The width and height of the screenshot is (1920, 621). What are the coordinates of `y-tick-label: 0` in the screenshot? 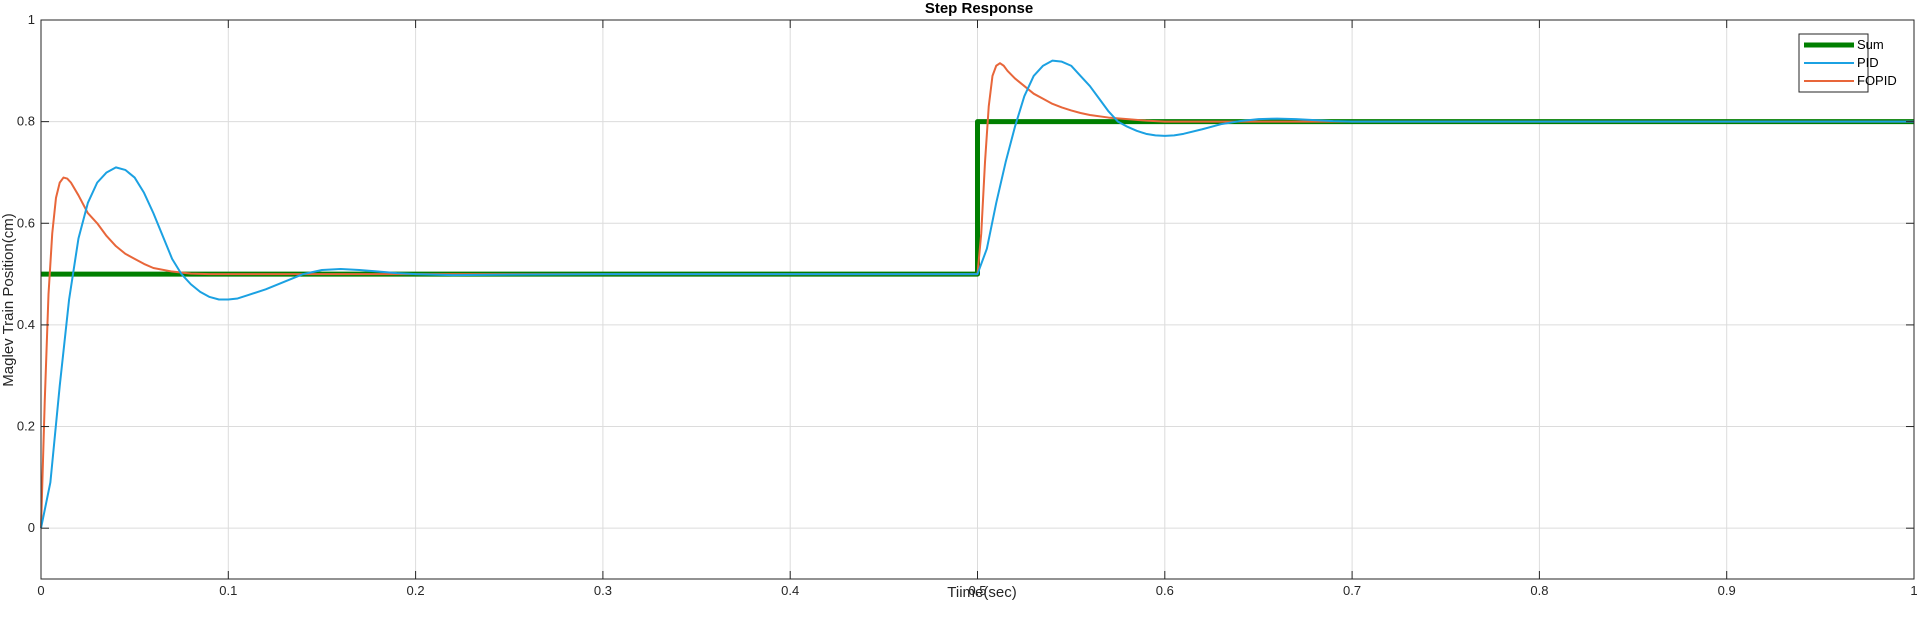 It's located at (31, 527).